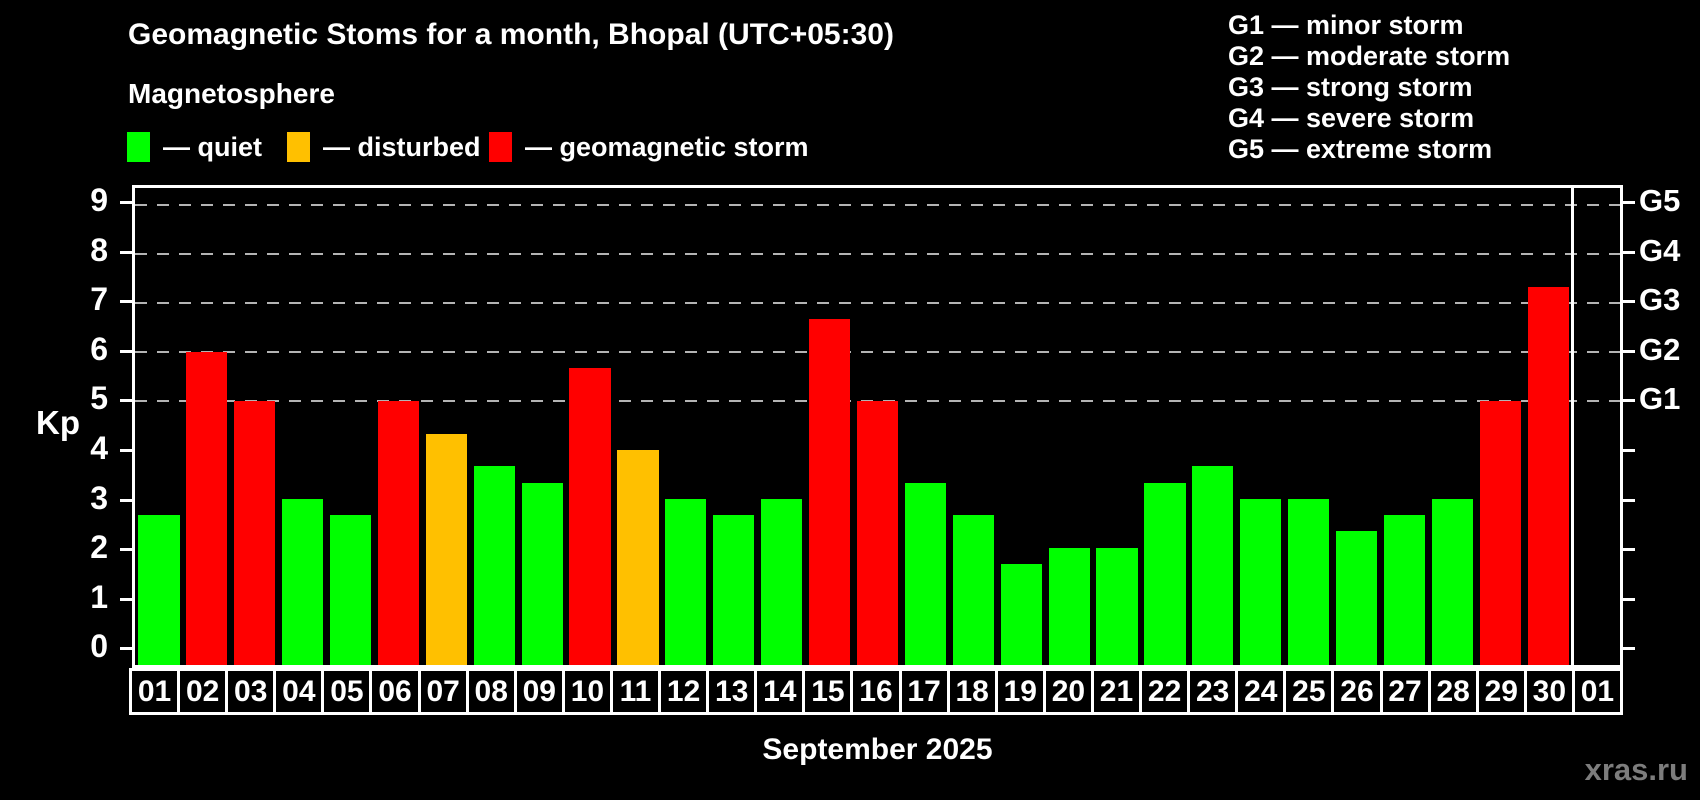 Image resolution: width=1700 pixels, height=800 pixels. What do you see at coordinates (99, 398) in the screenshot?
I see `y-tick-label-5: 5` at bounding box center [99, 398].